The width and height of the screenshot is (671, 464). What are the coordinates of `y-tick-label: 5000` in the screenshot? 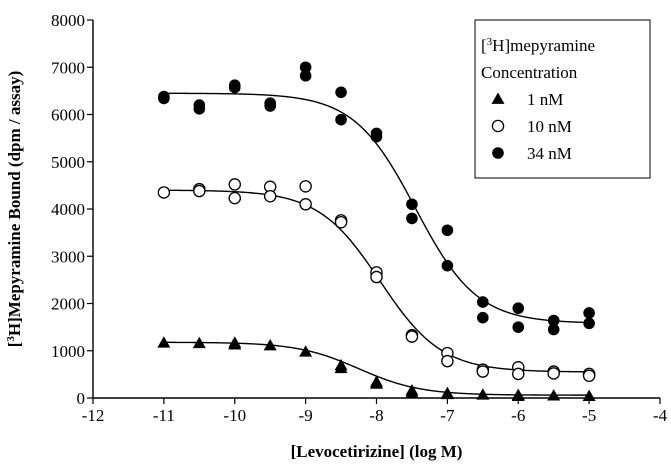 It's located at (68, 162).